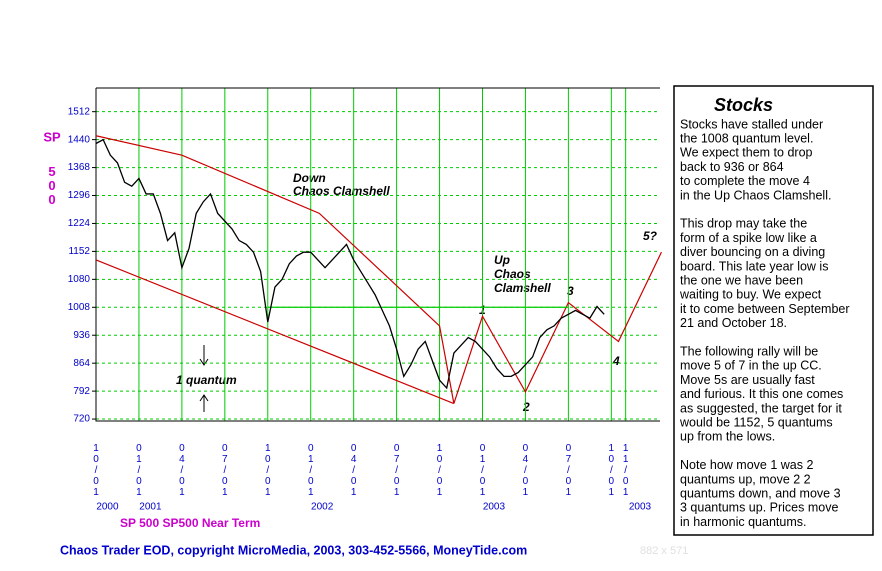 Image resolution: width=882 pixels, height=571 pixels. Describe the element at coordinates (748, 238) in the screenshot. I see `panel-text: form of a spike low like a` at that location.